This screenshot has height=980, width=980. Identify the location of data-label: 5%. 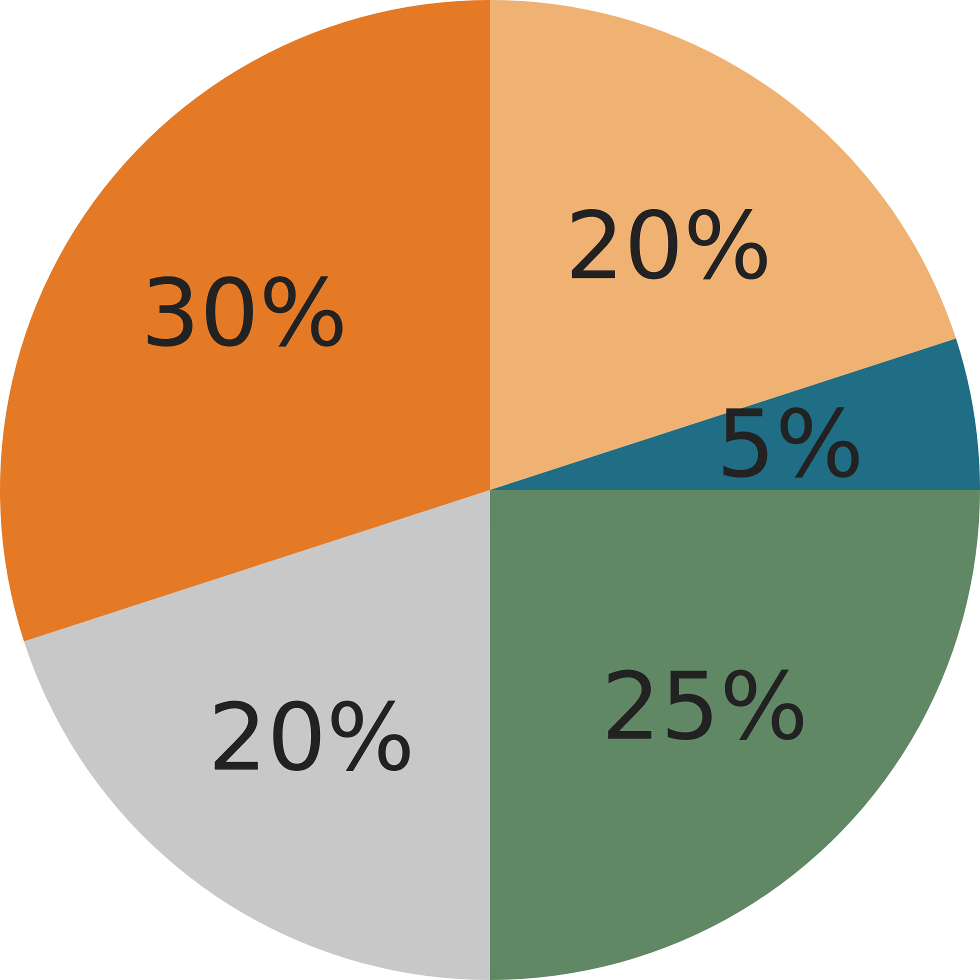
(791, 442).